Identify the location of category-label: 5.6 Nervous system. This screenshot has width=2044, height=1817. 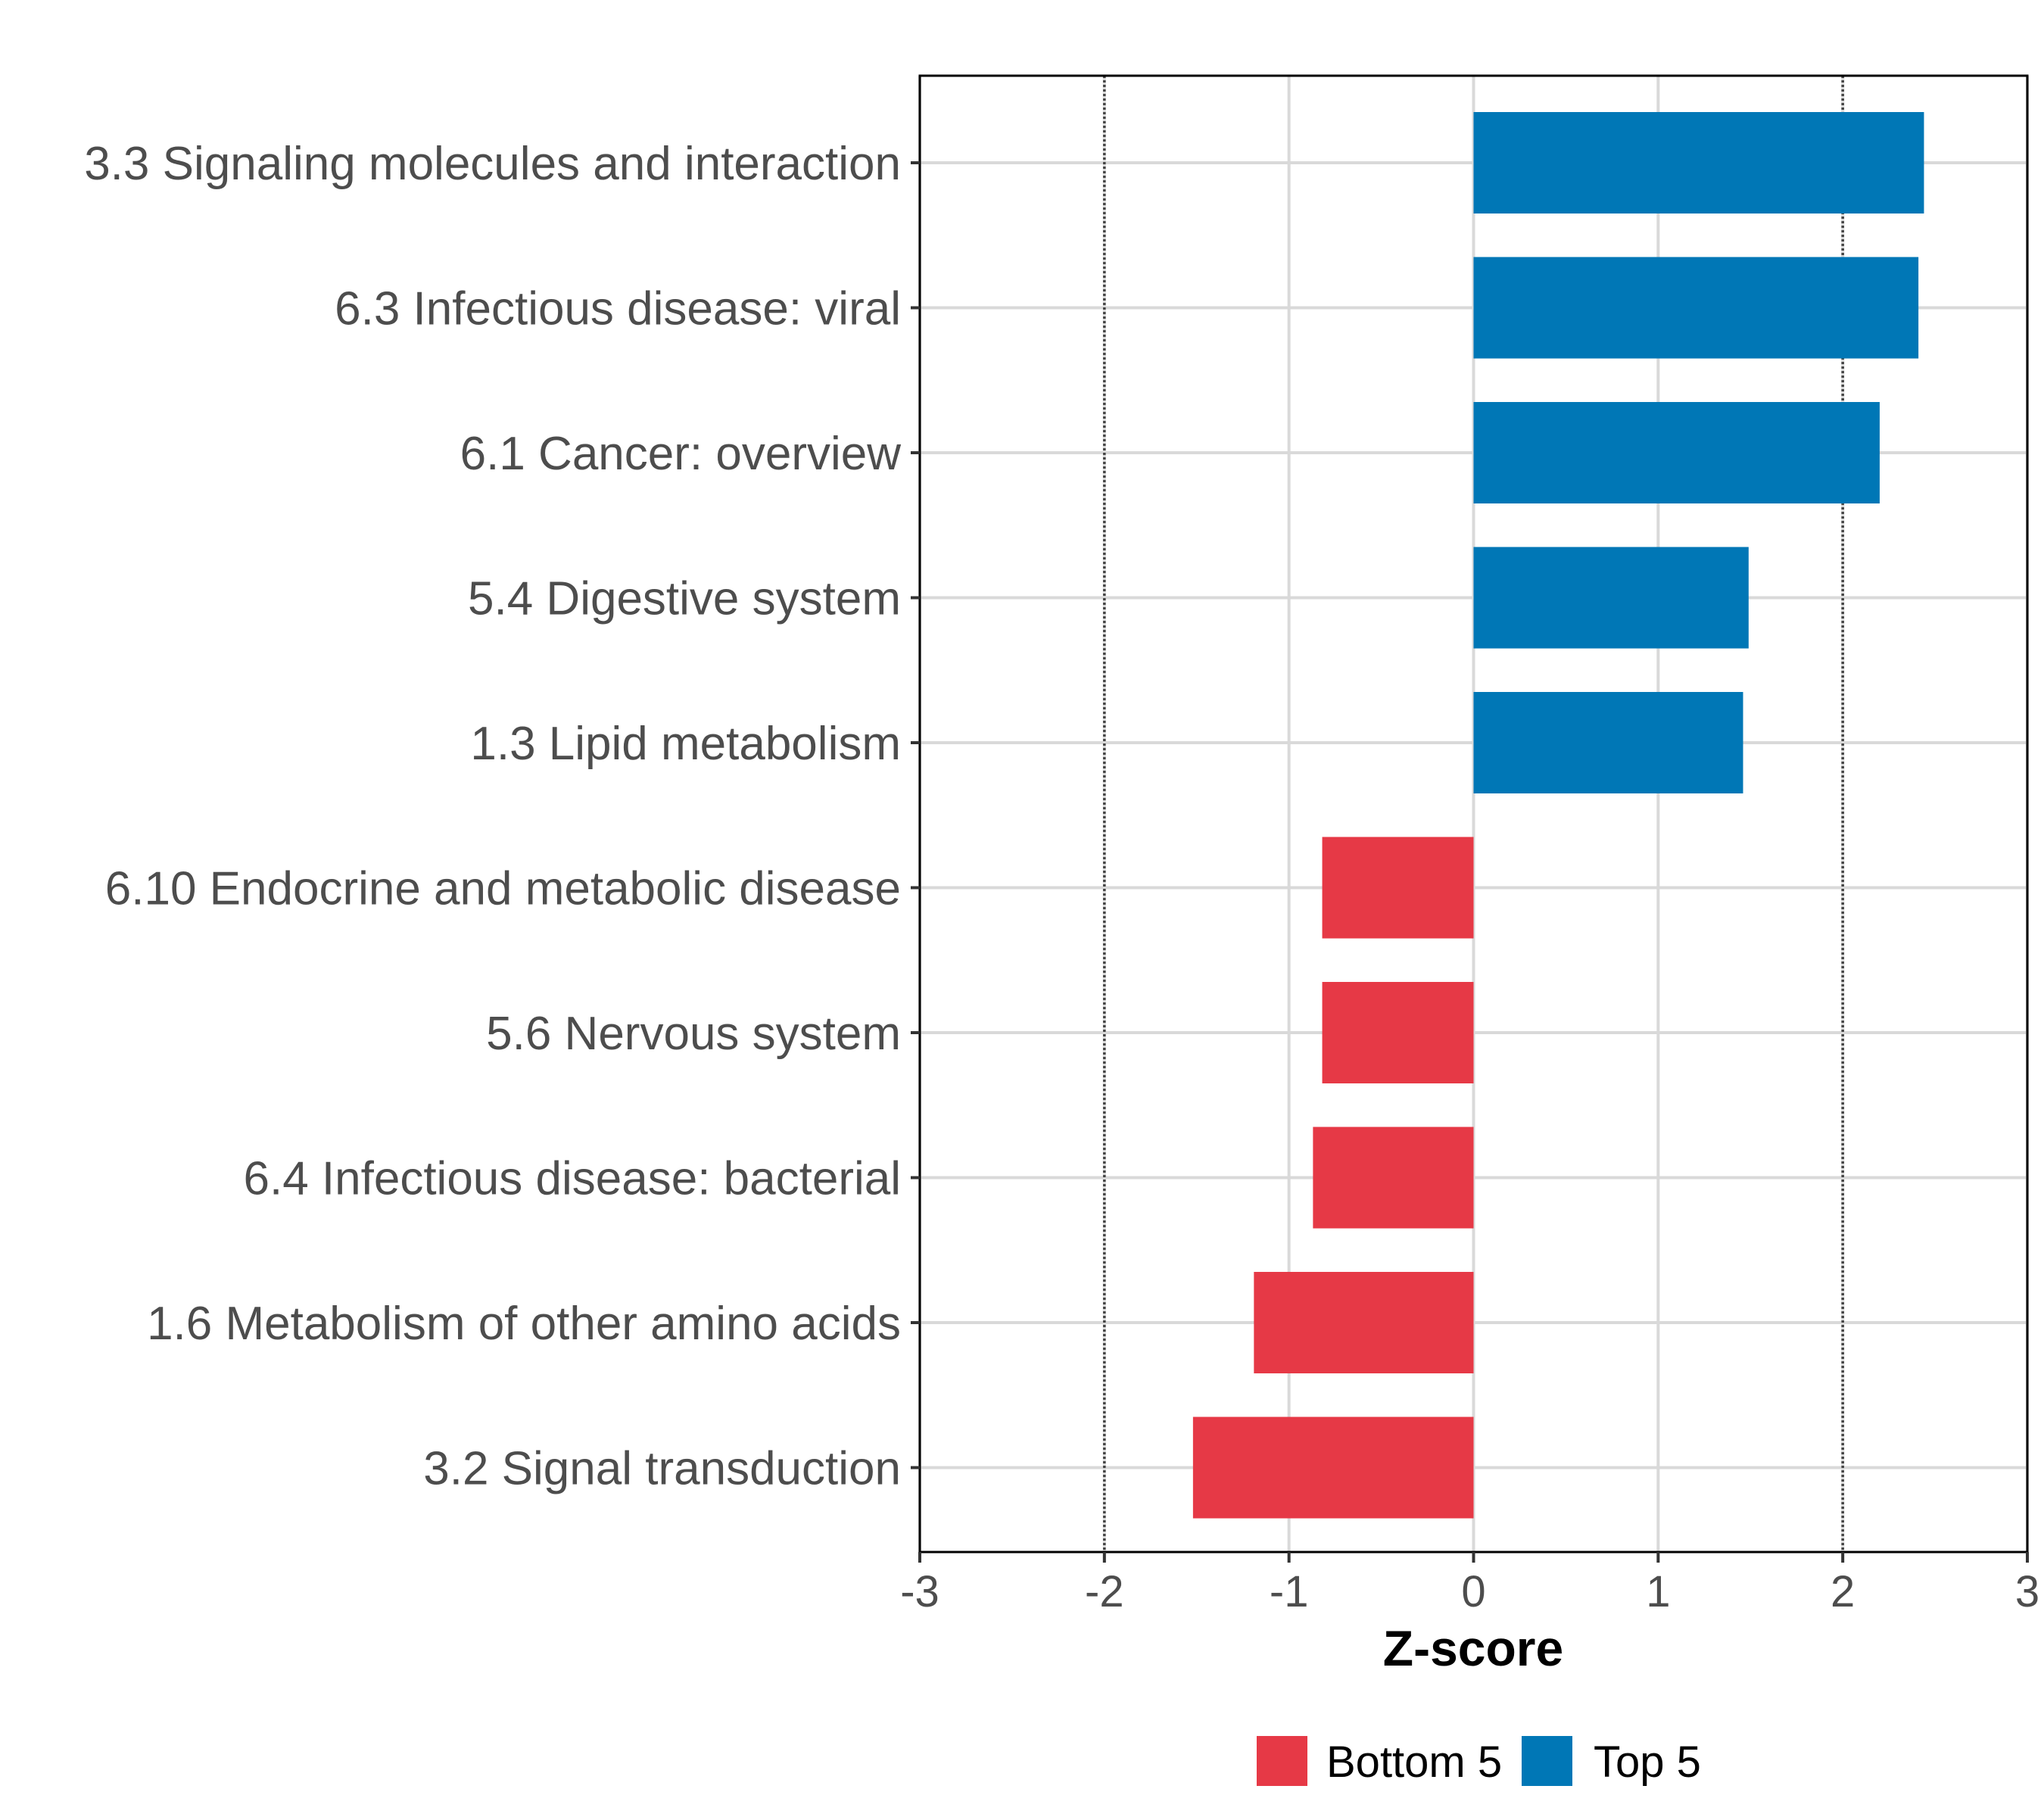
(693, 1034).